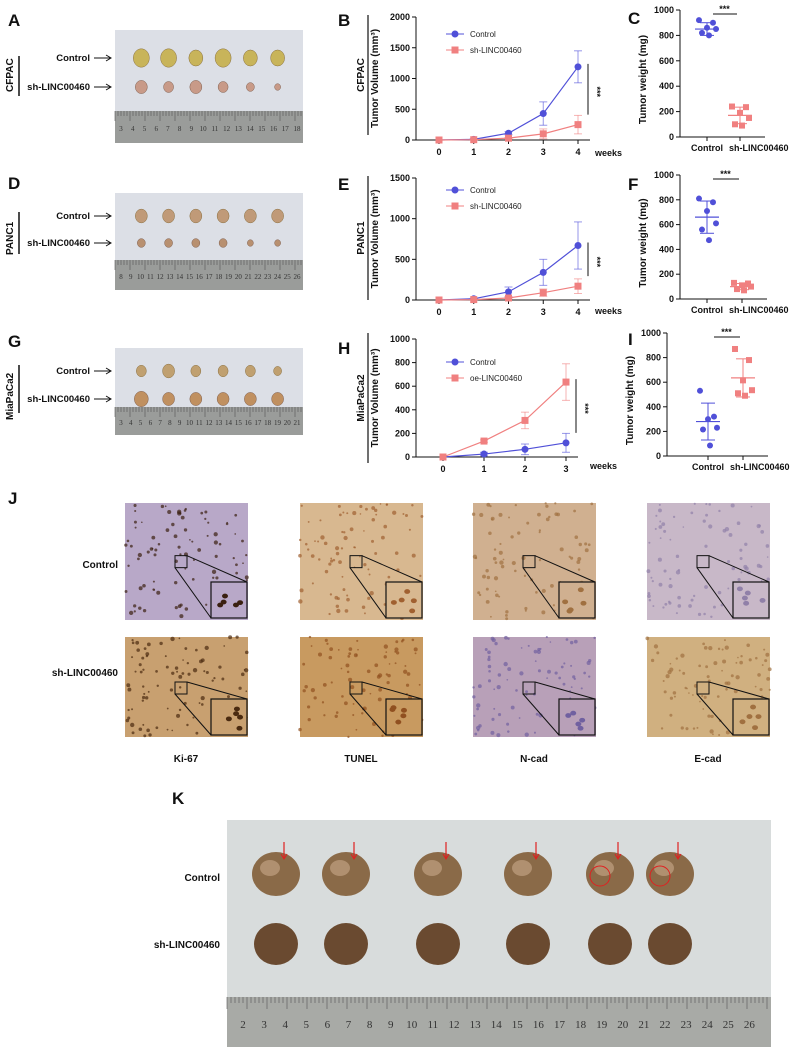 The height and width of the screenshot is (1050, 792). I want to click on ruler-number: 5, so click(141, 423).